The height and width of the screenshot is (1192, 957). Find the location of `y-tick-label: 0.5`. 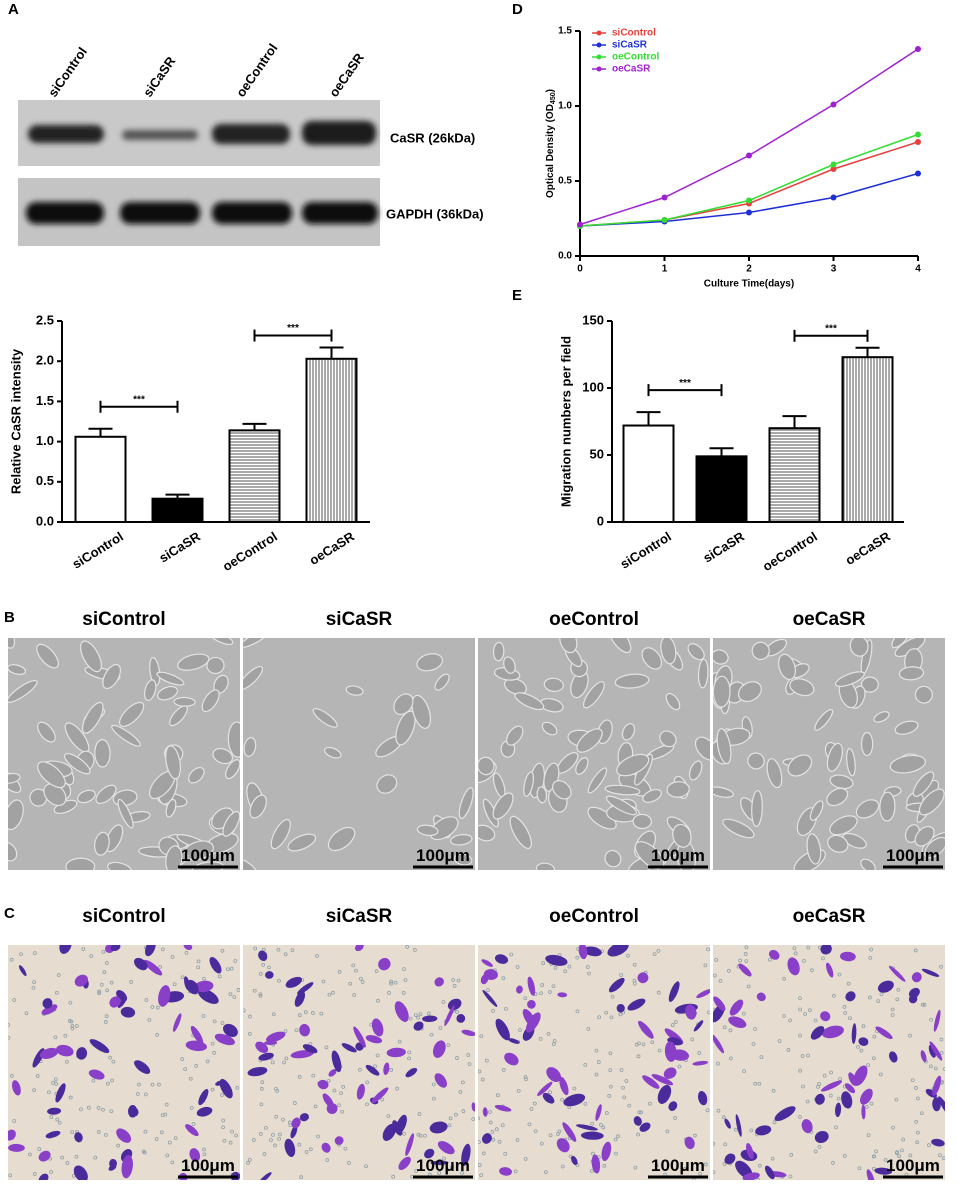

y-tick-label: 0.5 is located at coordinates (565, 181).